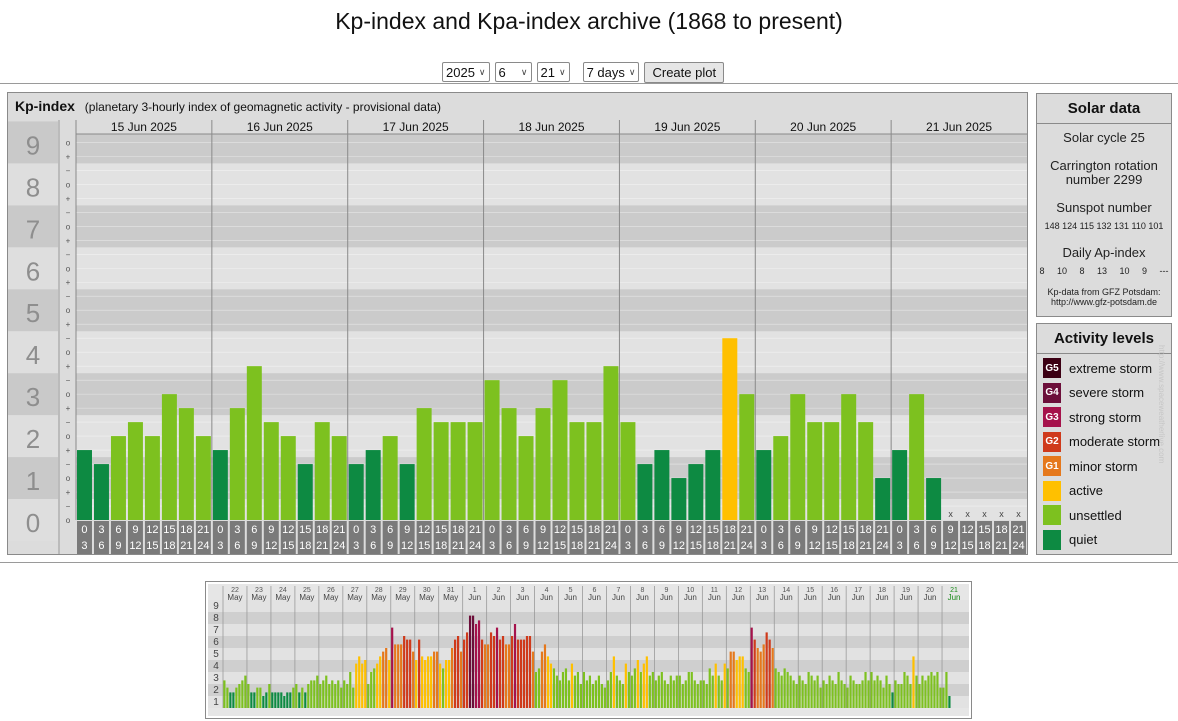 The image size is (1178, 721). I want to click on overview-band, so click(588, 702).